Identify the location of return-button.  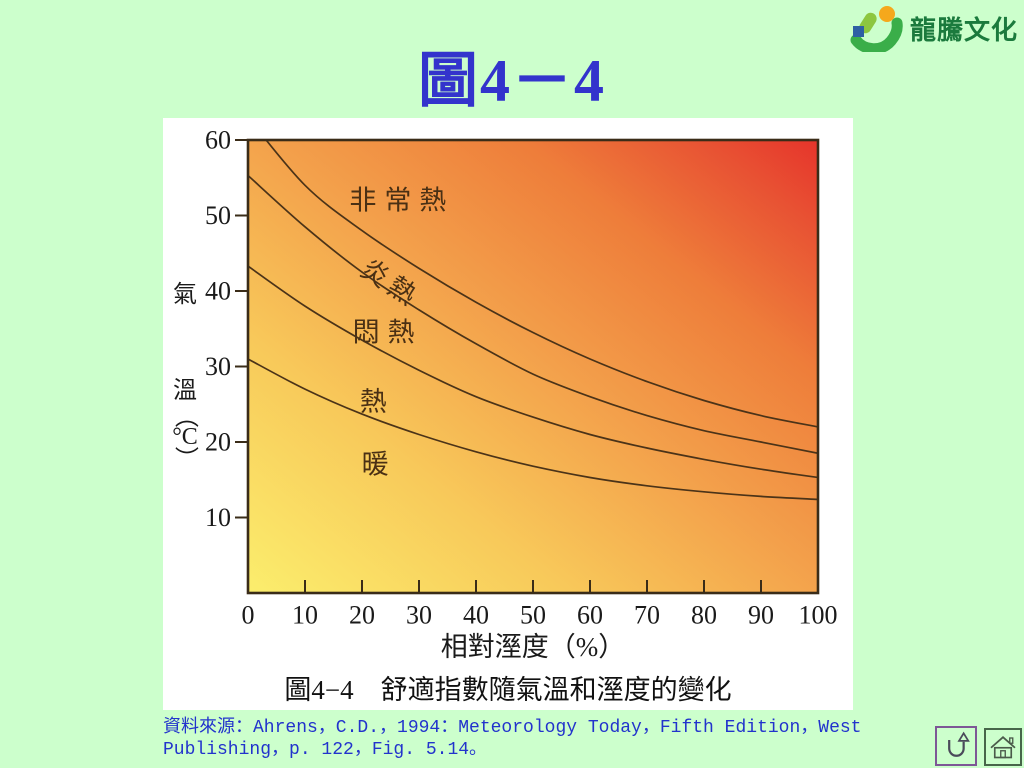
(956, 746).